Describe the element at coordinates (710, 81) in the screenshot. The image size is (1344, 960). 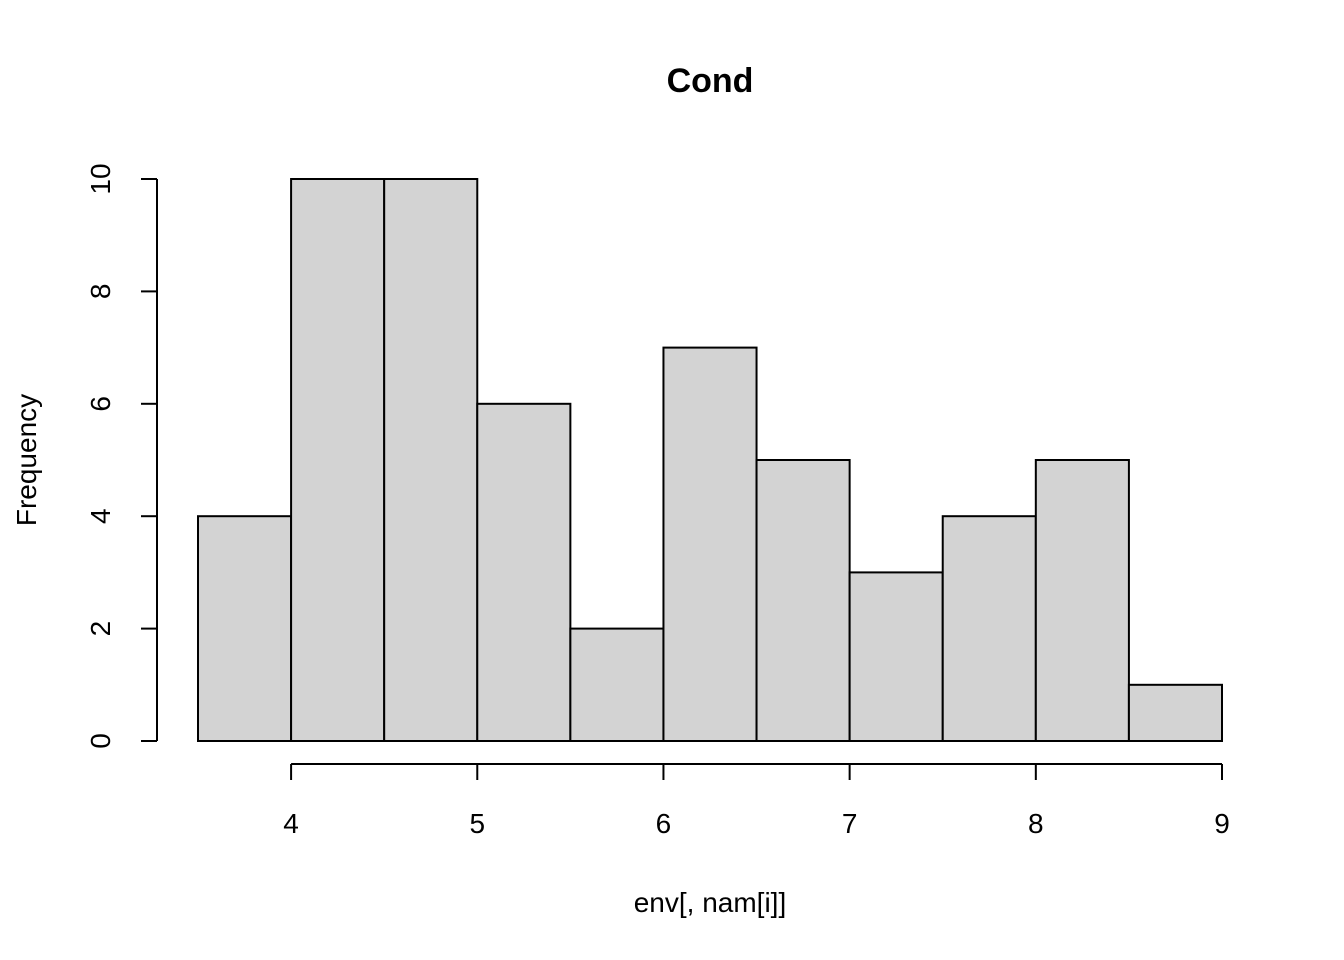
I see `chart-title: Cond` at that location.